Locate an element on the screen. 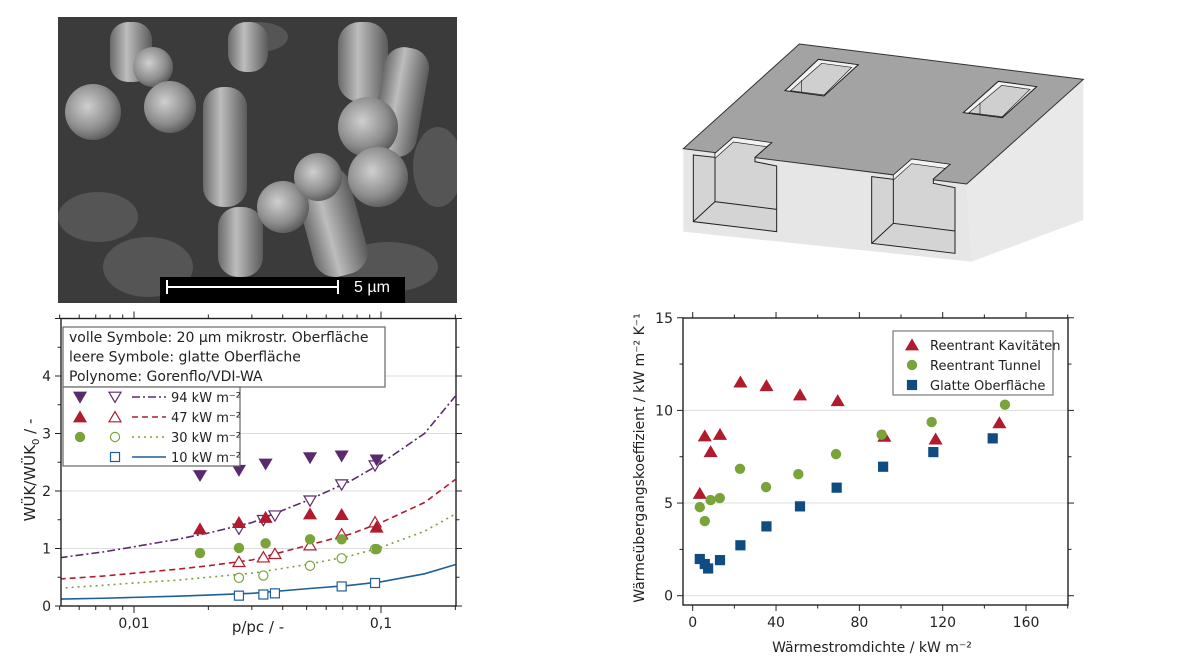 Image resolution: width=1180 pixels, height=664 pixels. legend-label: 47 kW m⁻² is located at coordinates (206, 418).